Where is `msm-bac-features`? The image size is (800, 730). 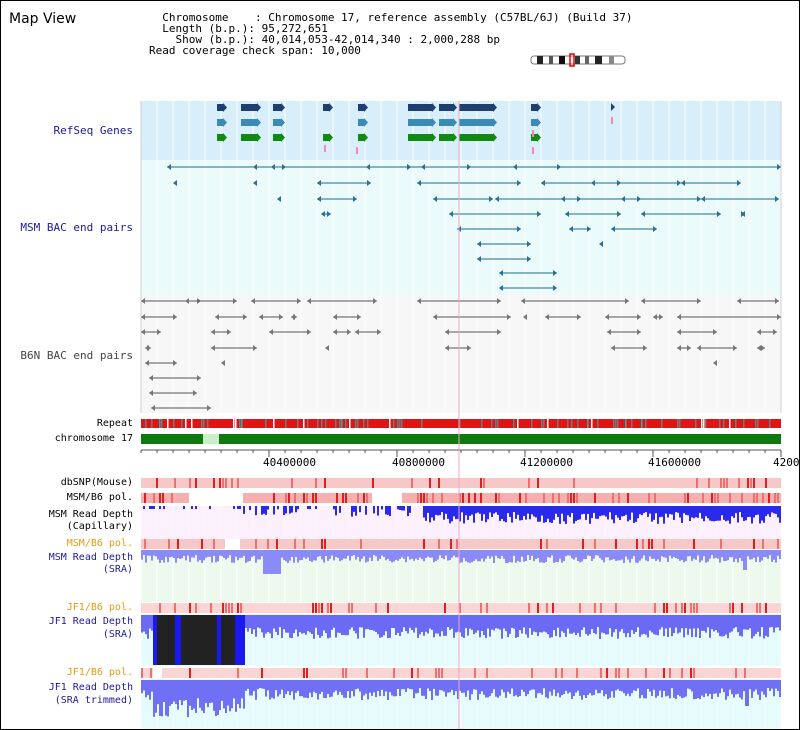 msm-bac-features is located at coordinates (474, 227).